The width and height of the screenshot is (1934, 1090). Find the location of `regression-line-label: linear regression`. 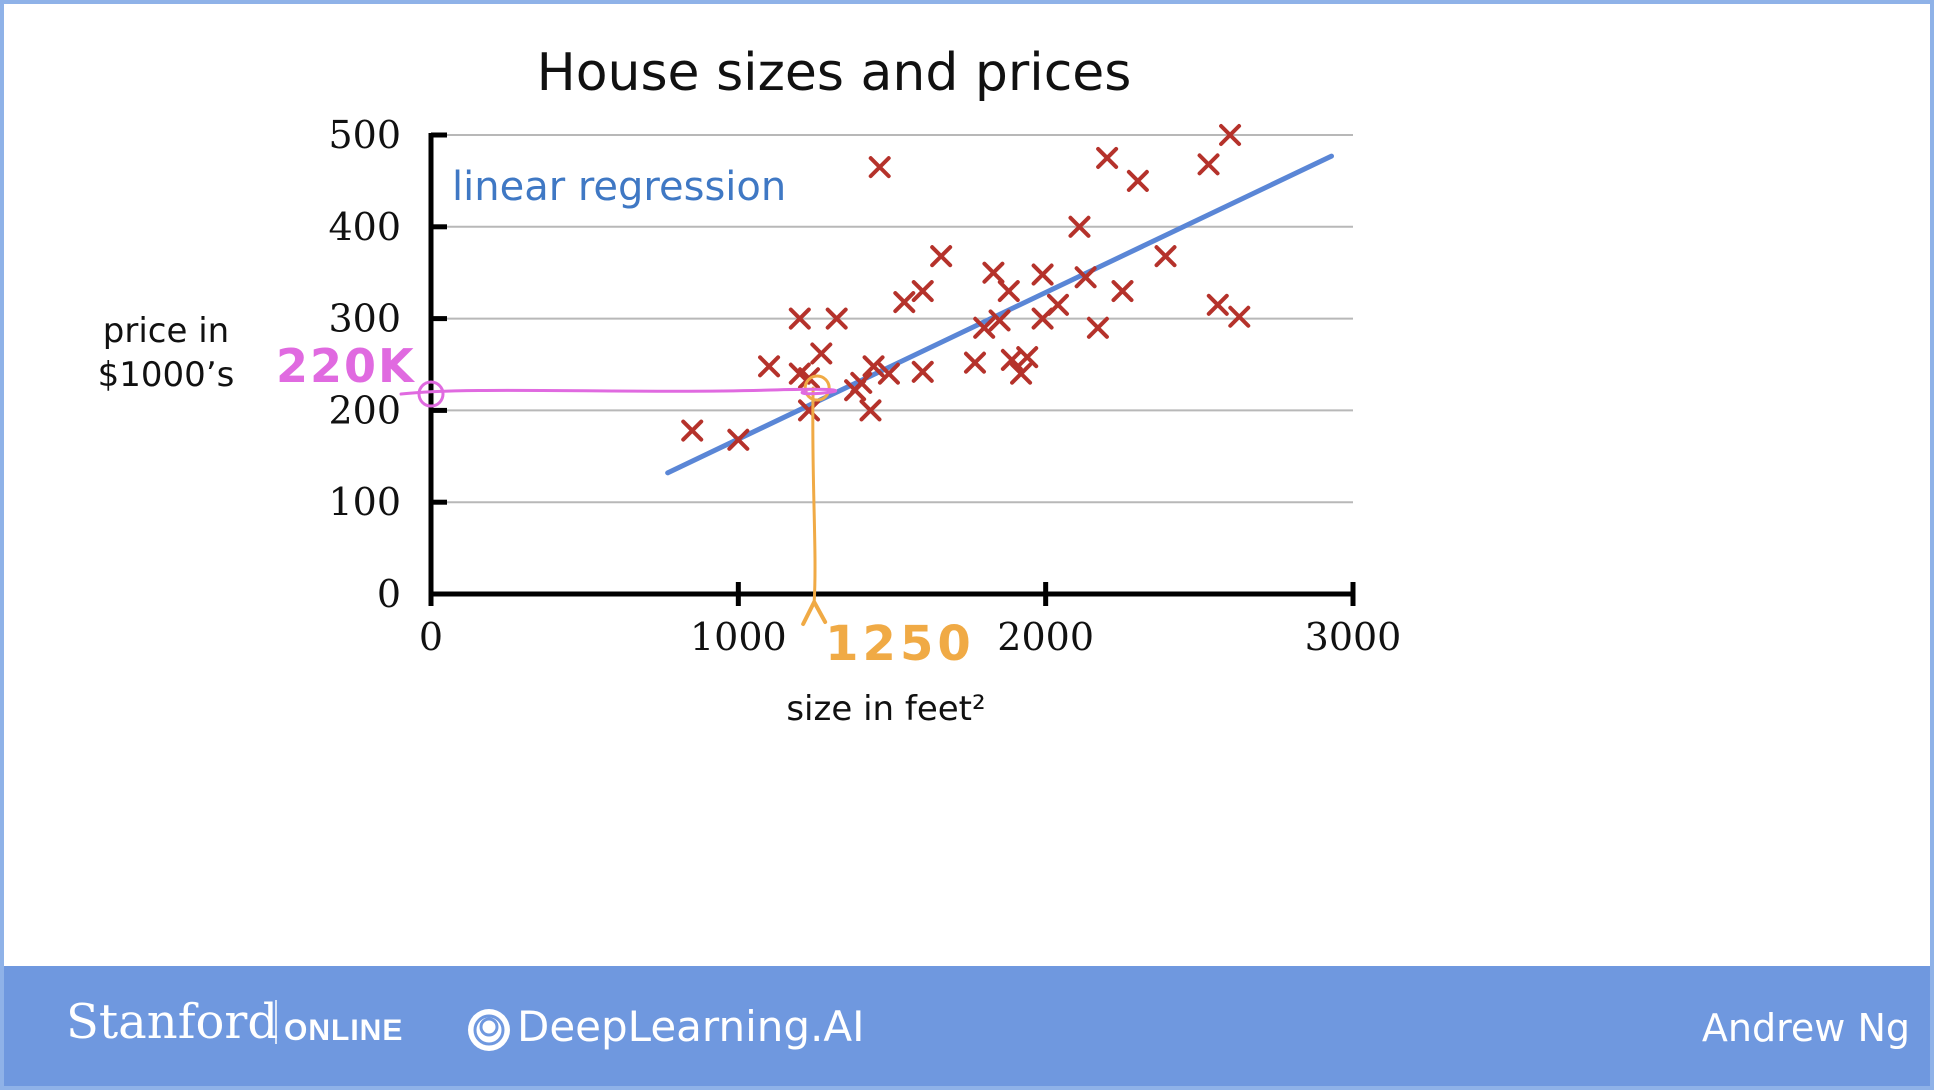

regression-line-label: linear regression is located at coordinates (619, 187).